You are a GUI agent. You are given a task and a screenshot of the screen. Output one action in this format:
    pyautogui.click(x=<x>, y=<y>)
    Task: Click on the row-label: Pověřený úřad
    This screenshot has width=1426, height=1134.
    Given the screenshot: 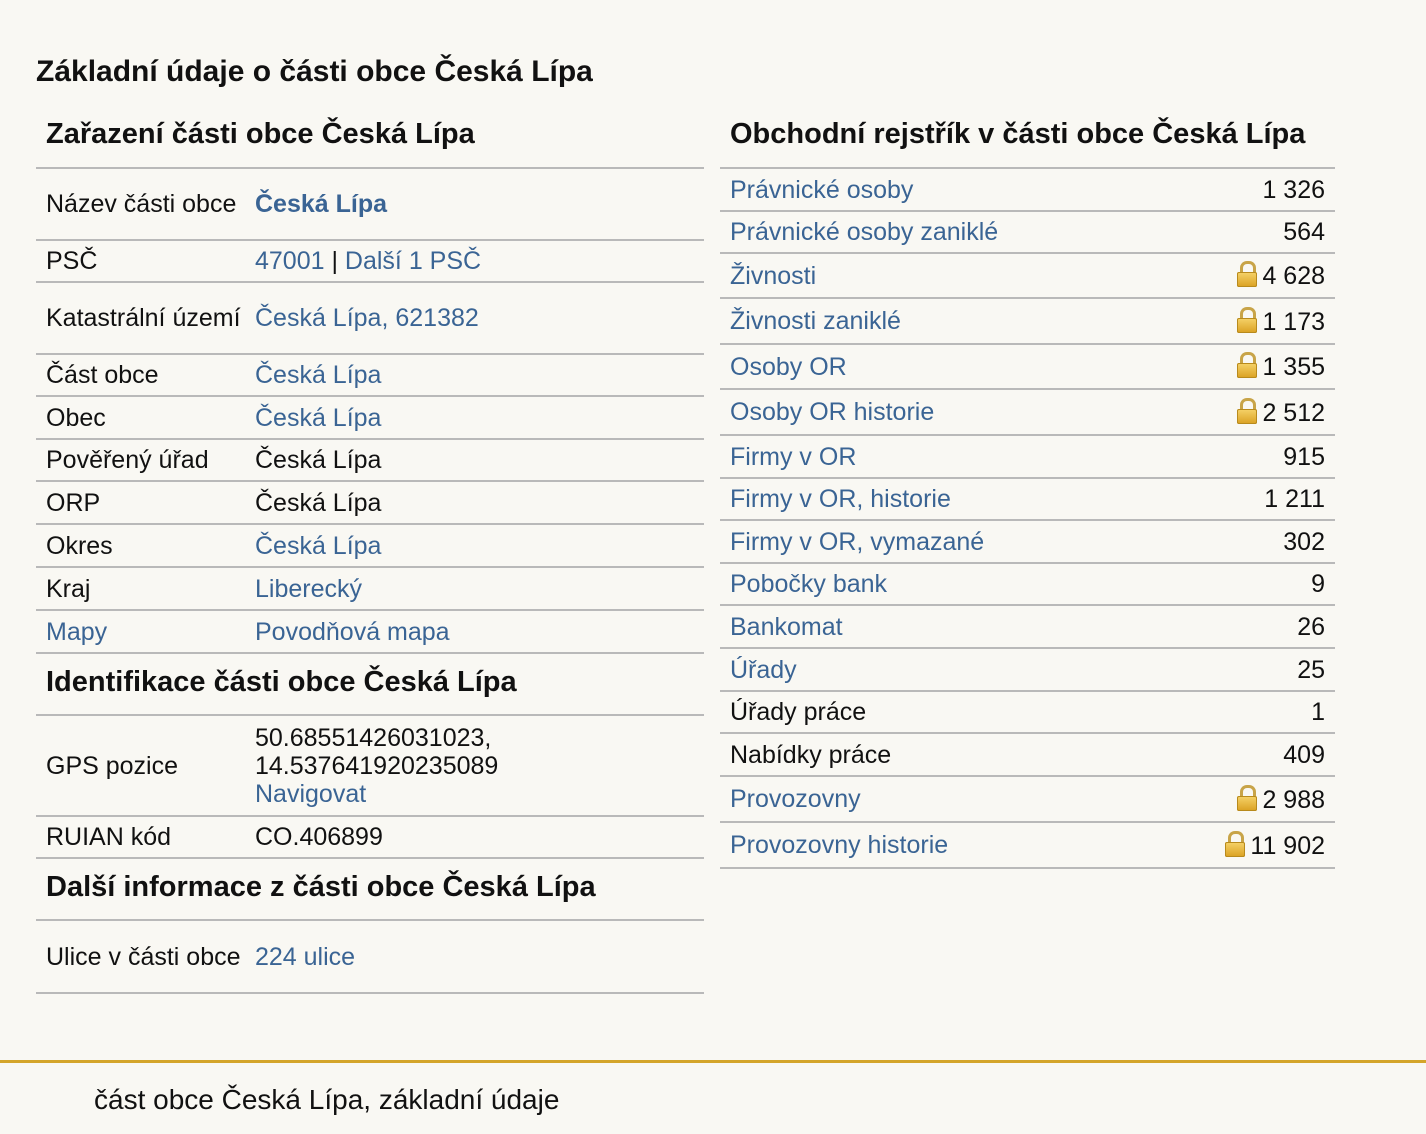 What is the action you would take?
    pyautogui.click(x=140, y=460)
    